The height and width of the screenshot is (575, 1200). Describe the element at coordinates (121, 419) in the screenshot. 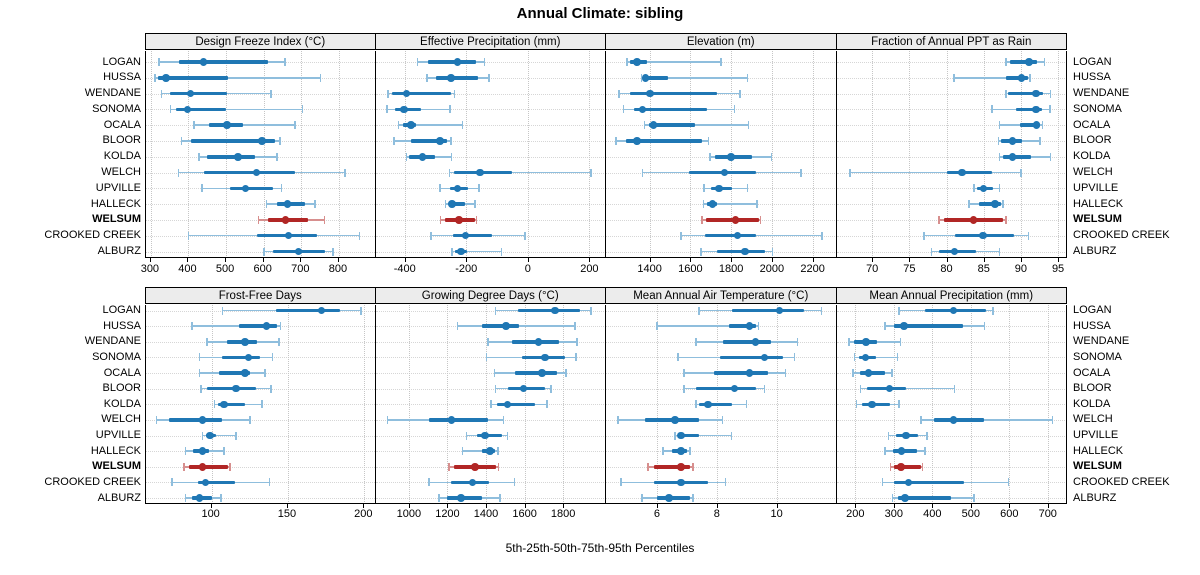

I see `station-label-left: WELCH` at that location.